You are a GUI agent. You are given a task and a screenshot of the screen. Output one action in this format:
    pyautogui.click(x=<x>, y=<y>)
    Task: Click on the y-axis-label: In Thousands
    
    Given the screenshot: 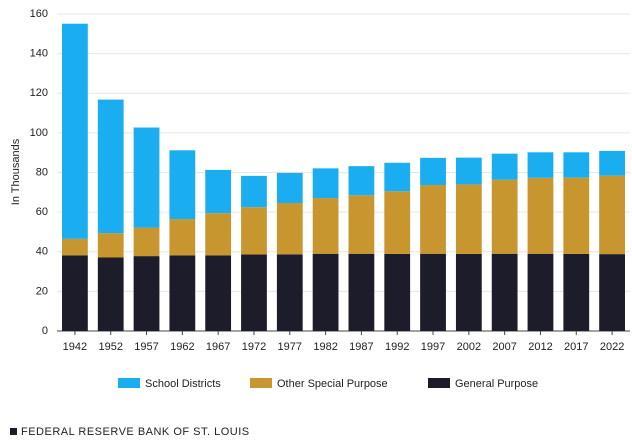 What is the action you would take?
    pyautogui.click(x=16, y=171)
    